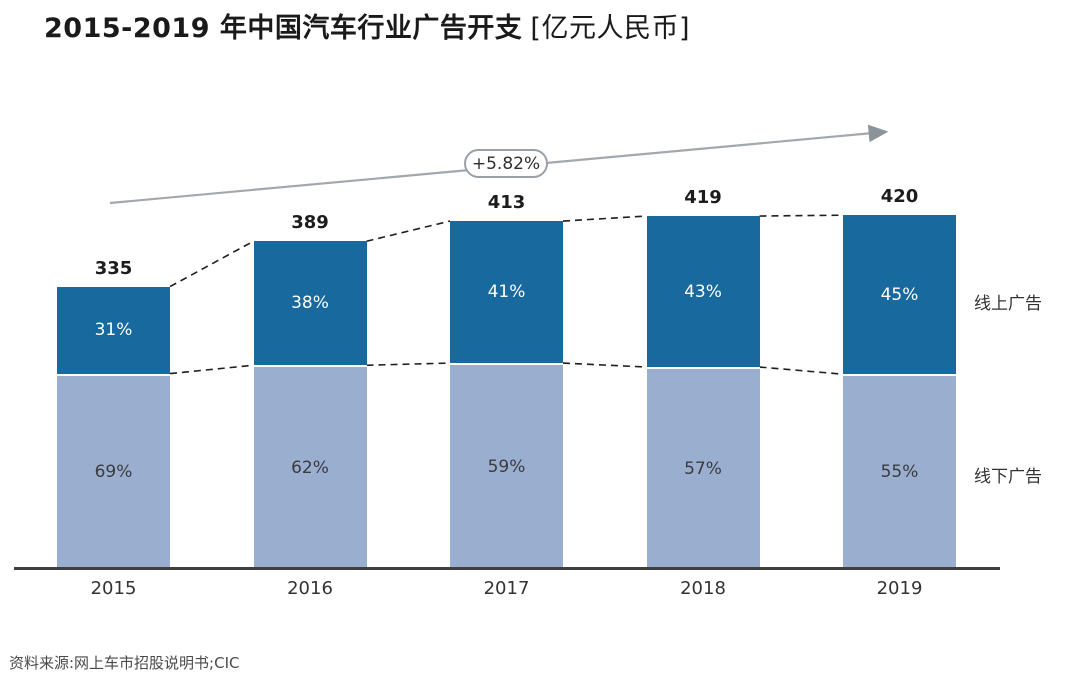 The width and height of the screenshot is (1080, 679). What do you see at coordinates (310, 588) in the screenshot?
I see `x-axis-tick-label: 2016` at bounding box center [310, 588].